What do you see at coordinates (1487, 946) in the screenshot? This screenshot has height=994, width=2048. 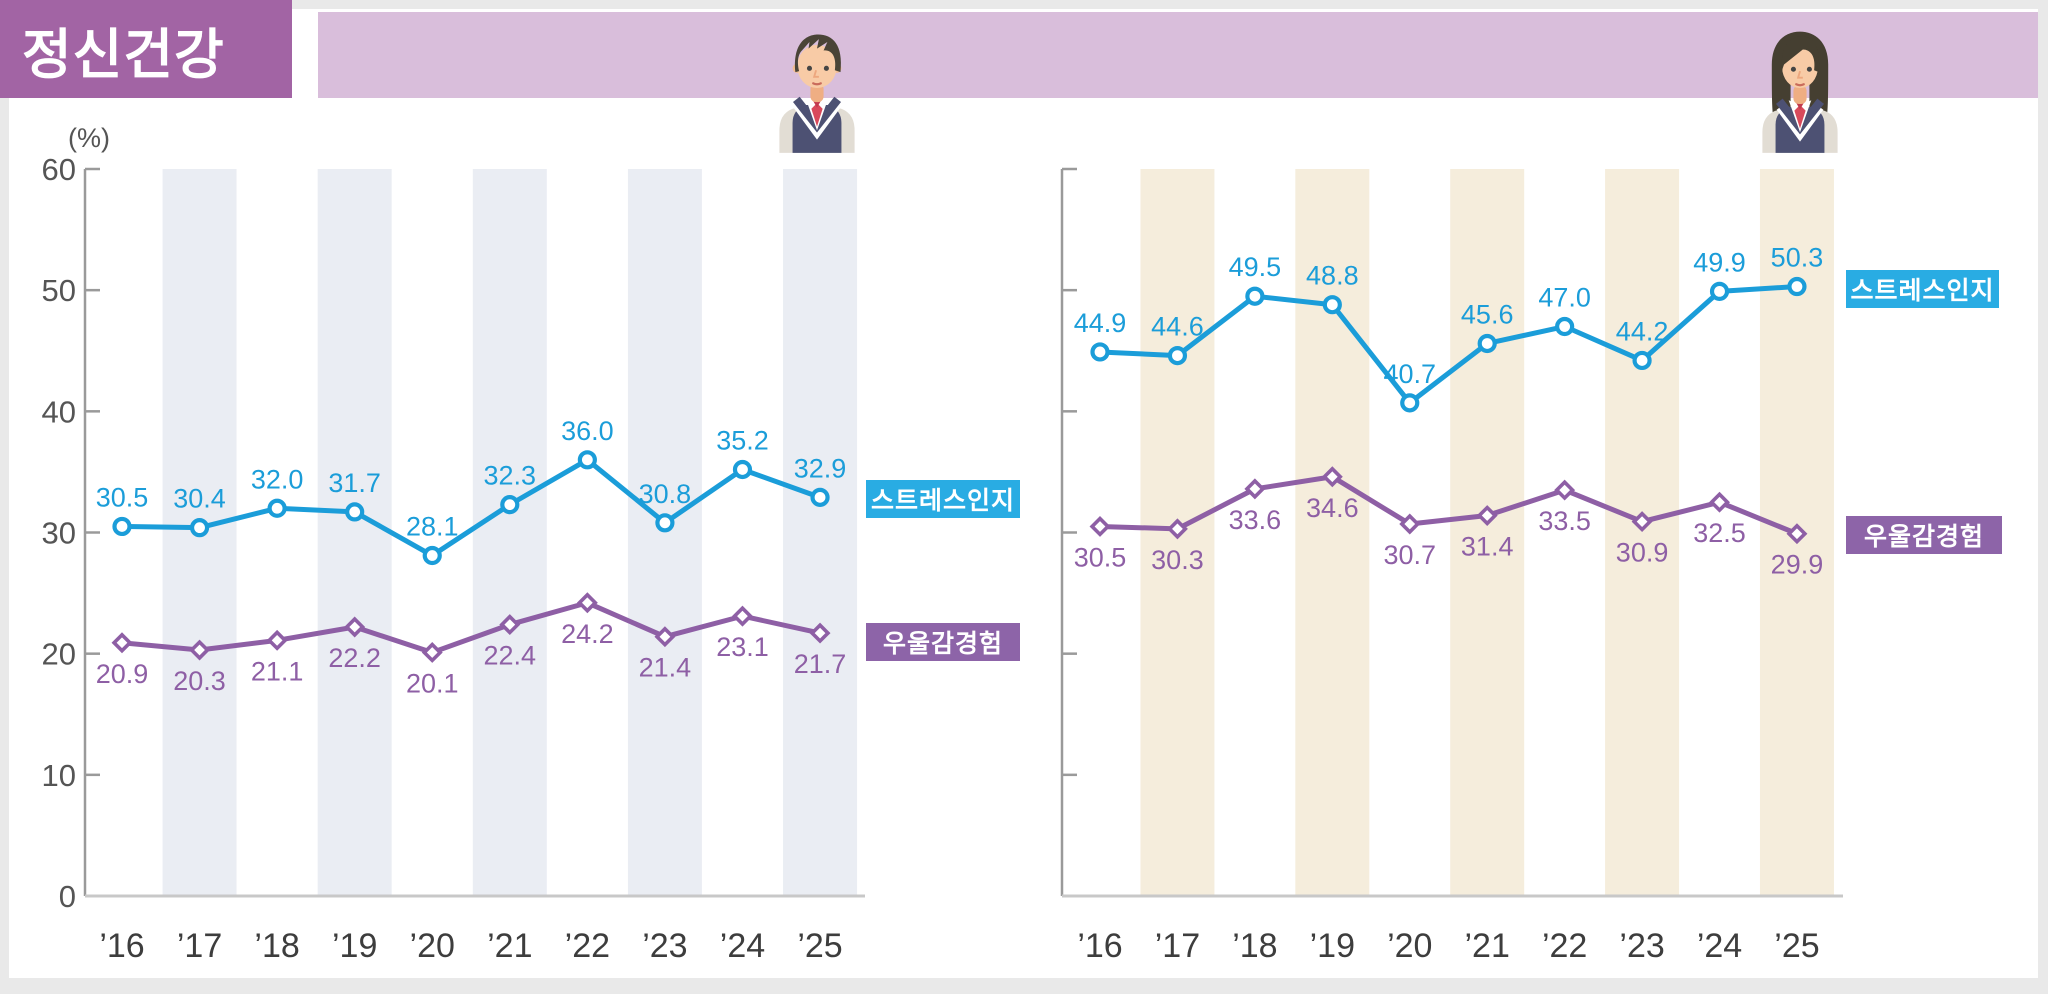 I see `x-tick-label: ’21` at bounding box center [1487, 946].